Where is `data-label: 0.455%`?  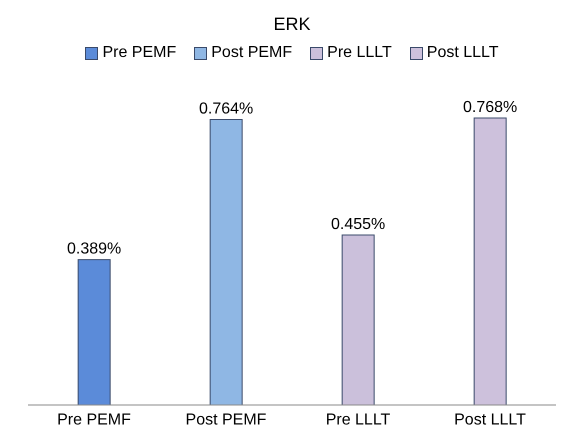
data-label: 0.455% is located at coordinates (358, 224).